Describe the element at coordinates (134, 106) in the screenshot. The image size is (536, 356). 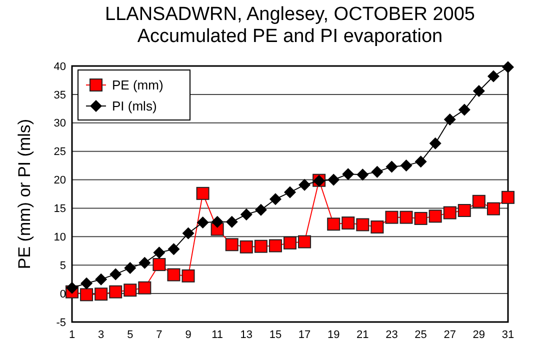
I see `legend-label: PI (mls)` at that location.